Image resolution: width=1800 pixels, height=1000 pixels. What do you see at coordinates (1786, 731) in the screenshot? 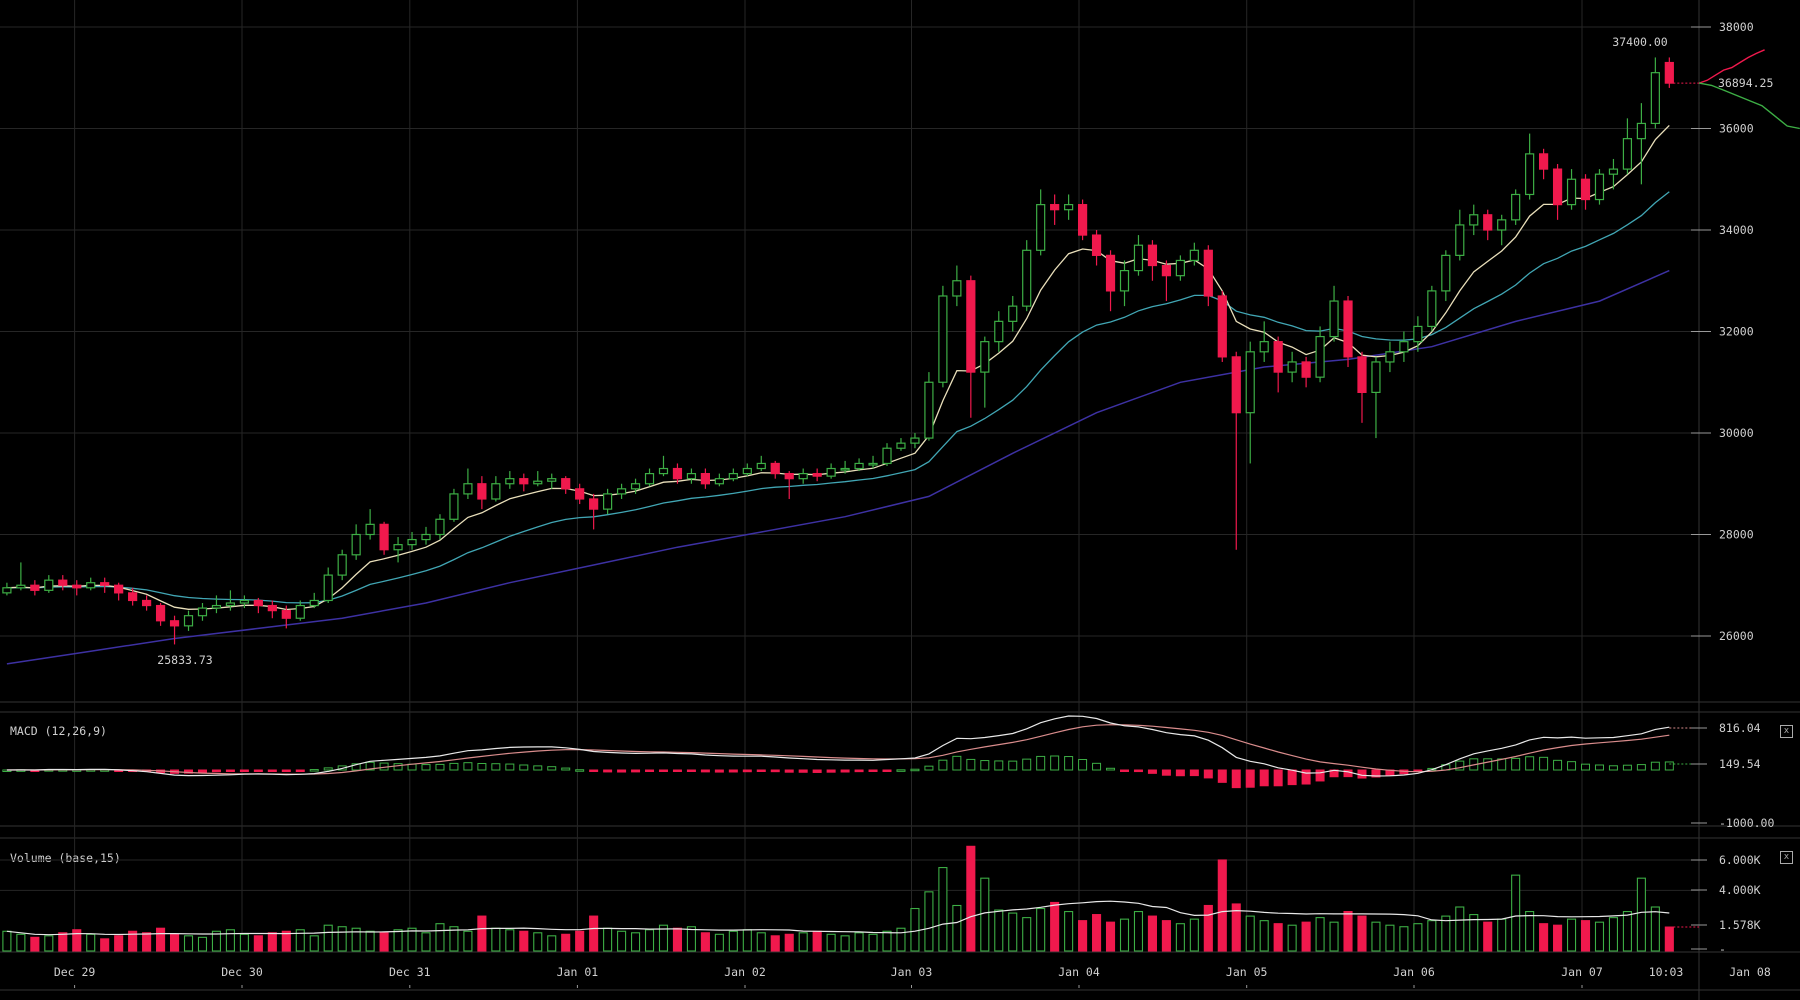
I see `macd-close-button: x` at bounding box center [1786, 731].